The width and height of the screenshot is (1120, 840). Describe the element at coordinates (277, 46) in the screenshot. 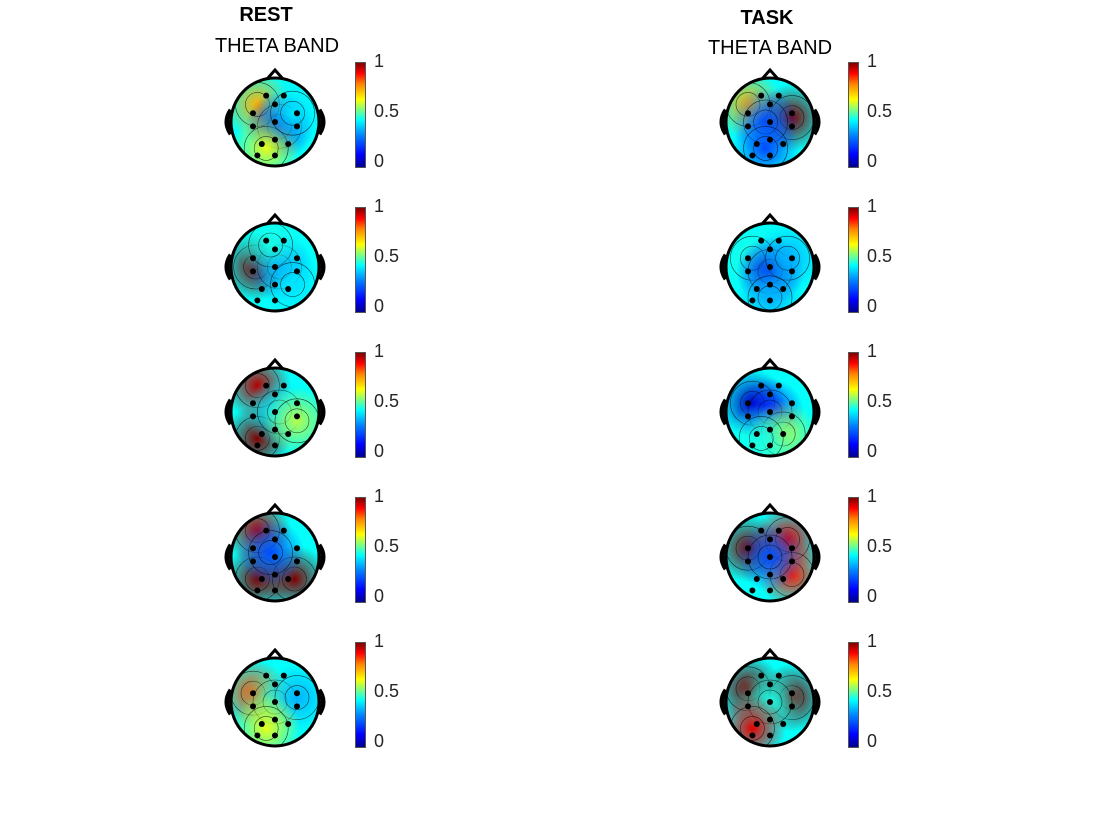

I see `rest-column-subtitle: THETA BAND` at that location.